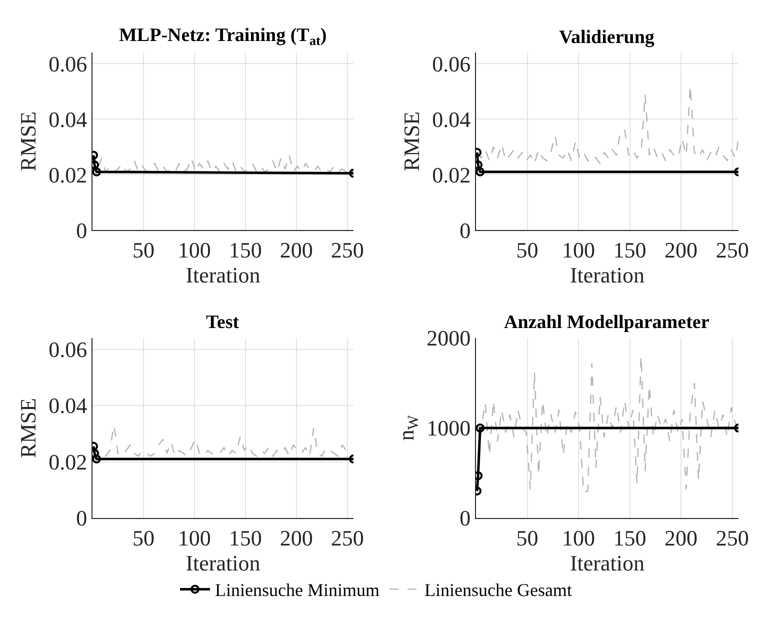  What do you see at coordinates (448, 428) in the screenshot?
I see `y-tick-label: 1000` at bounding box center [448, 428].